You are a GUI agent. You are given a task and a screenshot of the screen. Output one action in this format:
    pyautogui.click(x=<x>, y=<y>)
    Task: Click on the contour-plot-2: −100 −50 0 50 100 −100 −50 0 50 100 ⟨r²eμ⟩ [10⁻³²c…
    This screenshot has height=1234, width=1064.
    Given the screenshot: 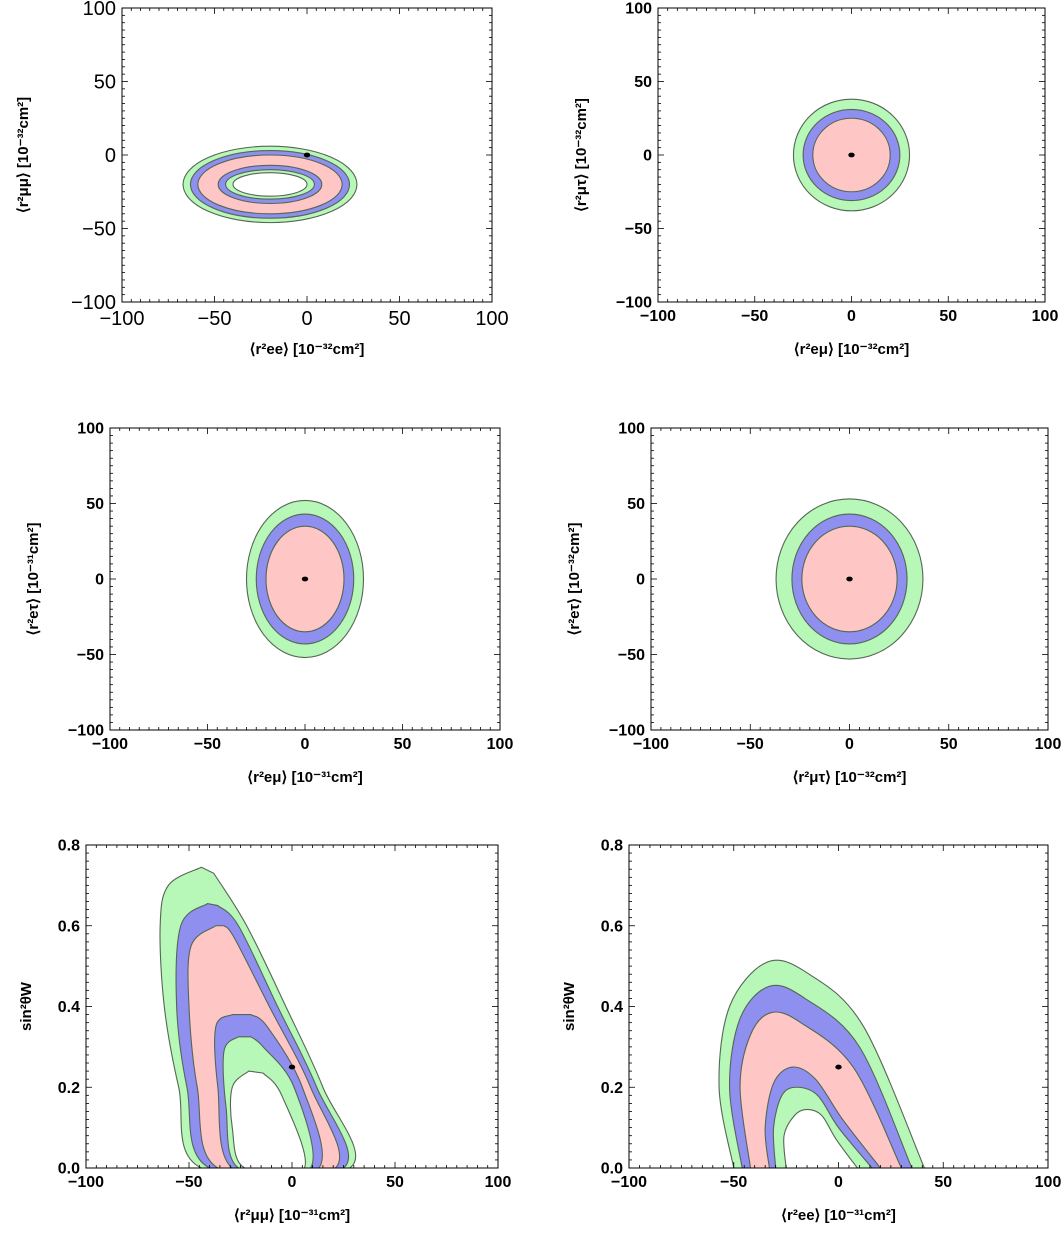 What is the action you would take?
    pyautogui.click(x=815, y=179)
    